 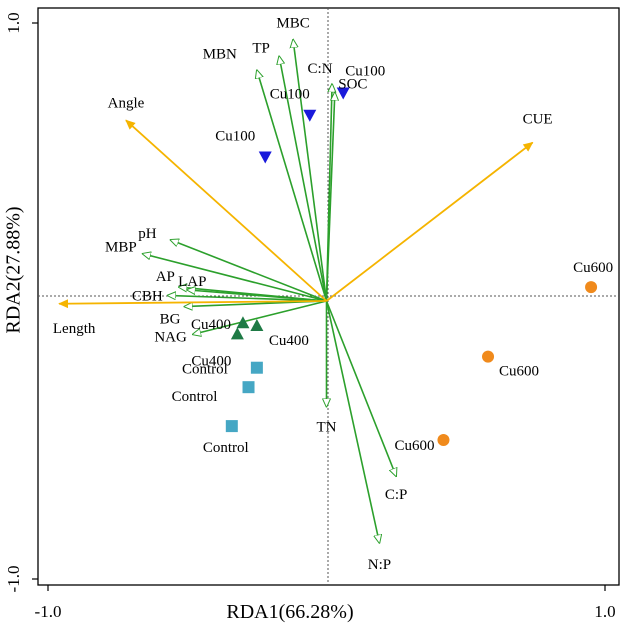 What do you see at coordinates (220, 54) in the screenshot?
I see `response-label-mbn: MBN` at bounding box center [220, 54].